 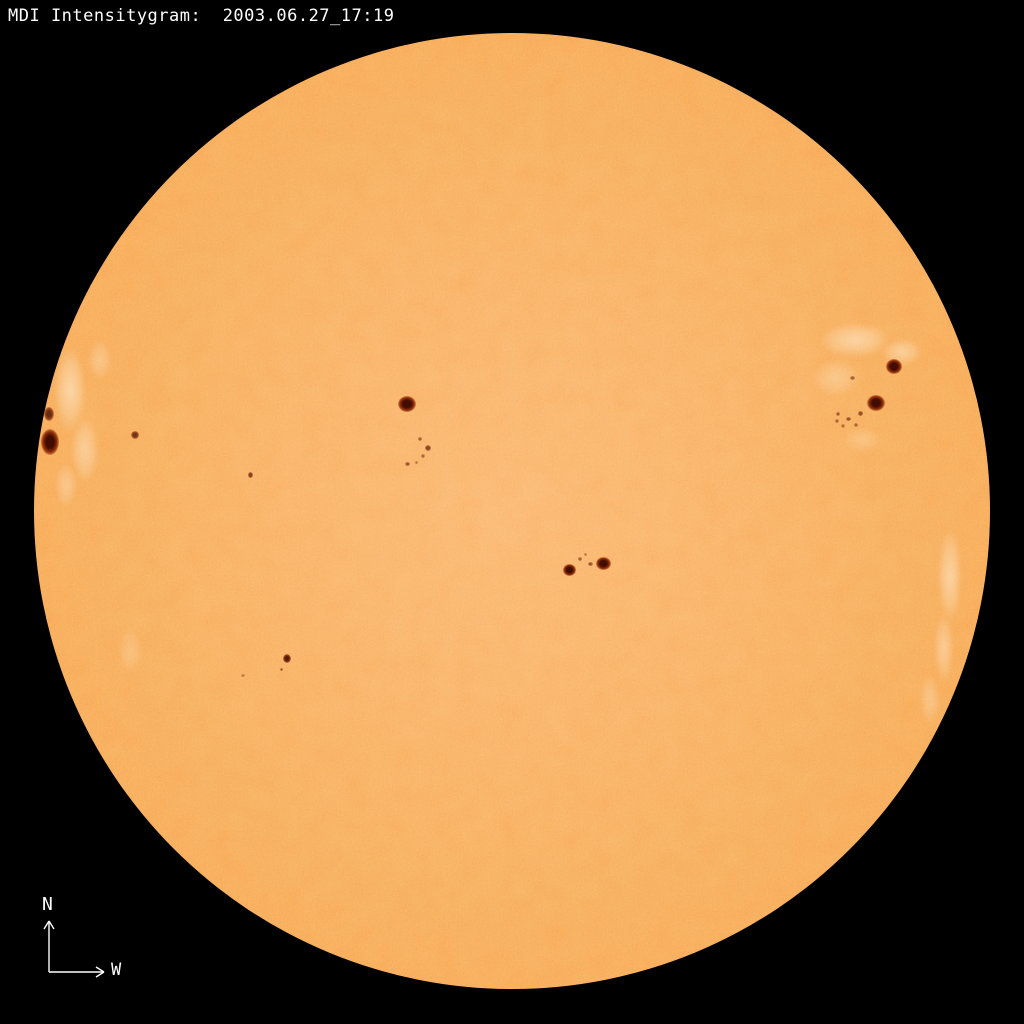 What do you see at coordinates (100, 969) in the screenshot?
I see `west-arrowhead-top` at bounding box center [100, 969].